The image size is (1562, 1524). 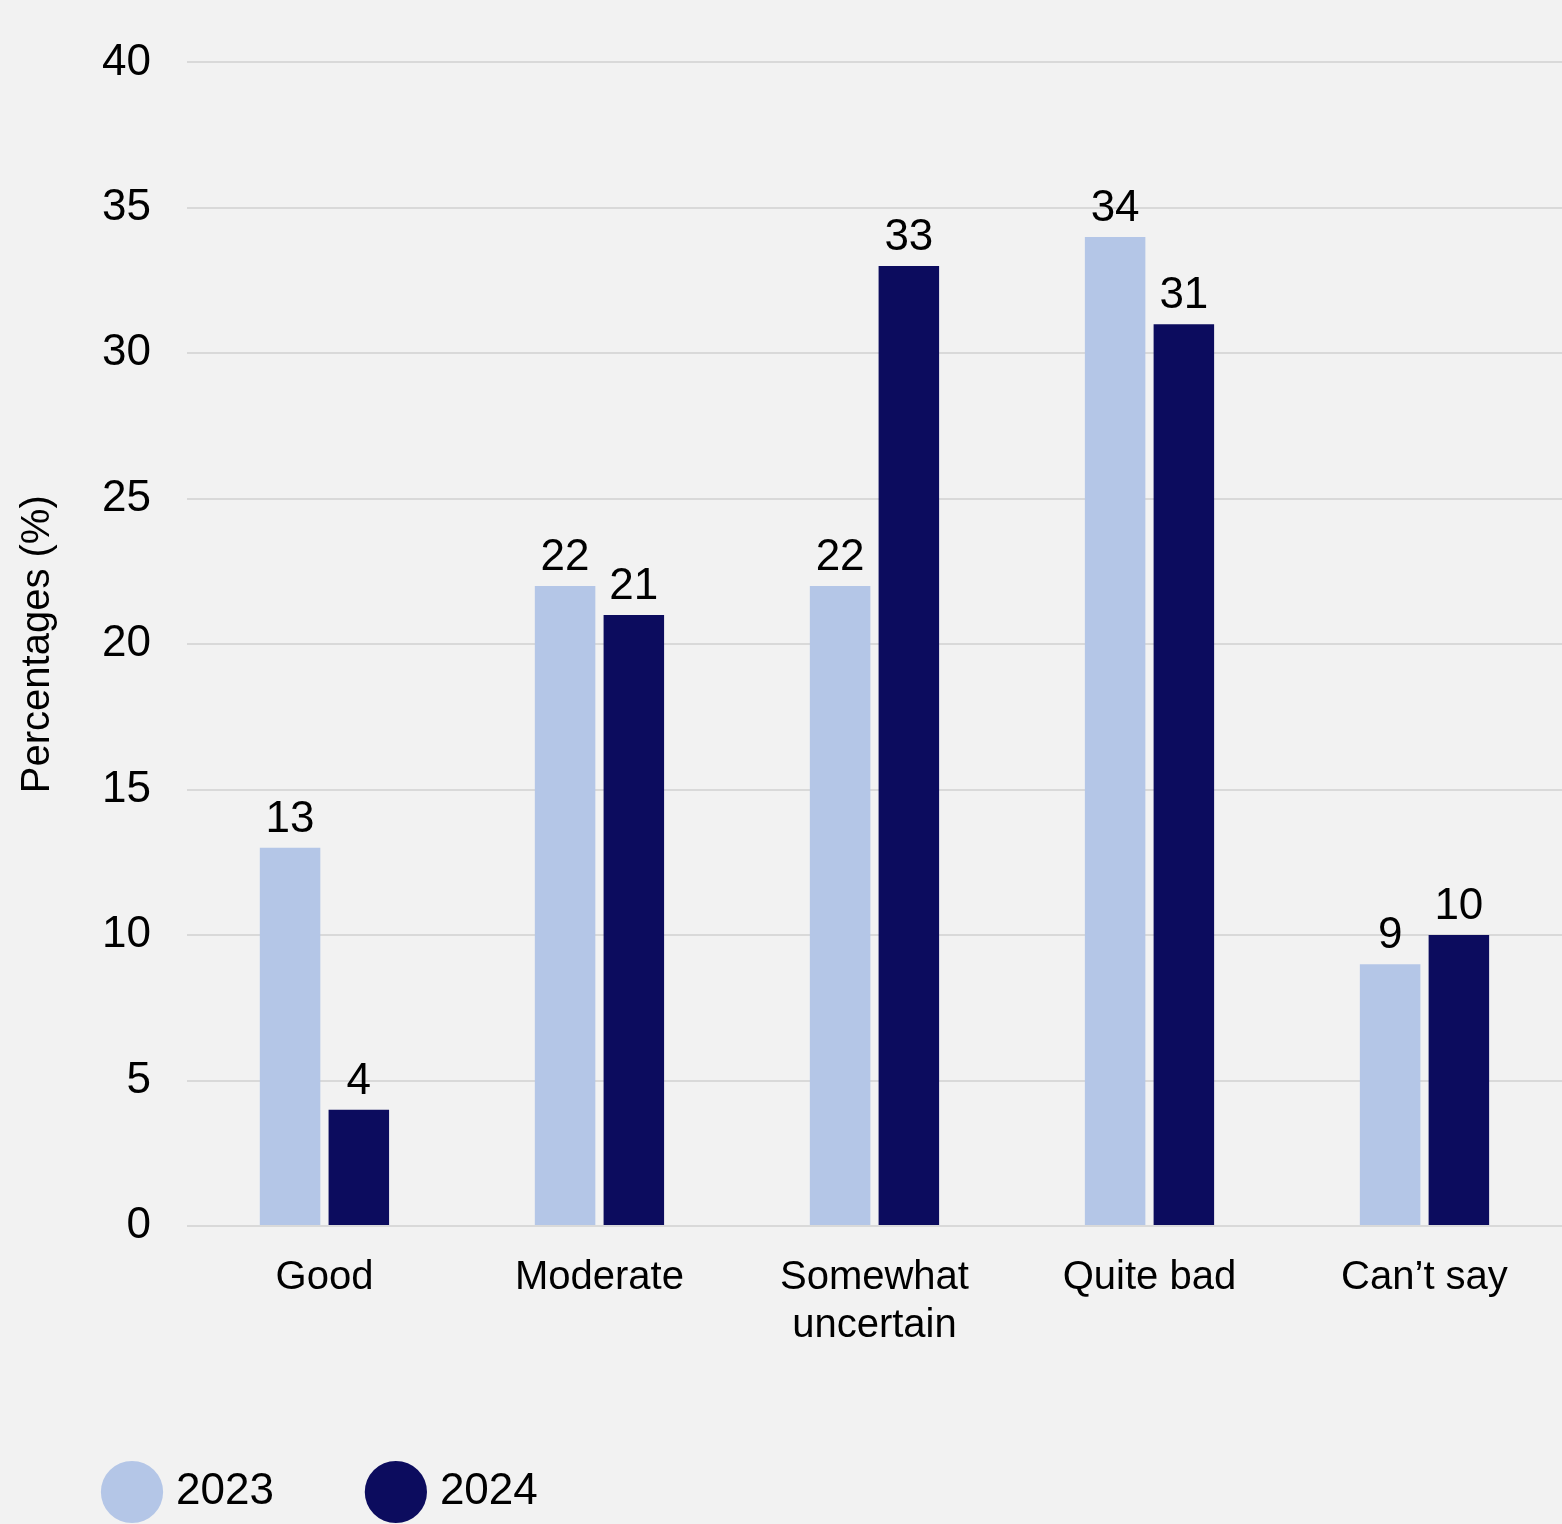 I want to click on x-tick-label: Somewhat uncertain, so click(x=874, y=1299).